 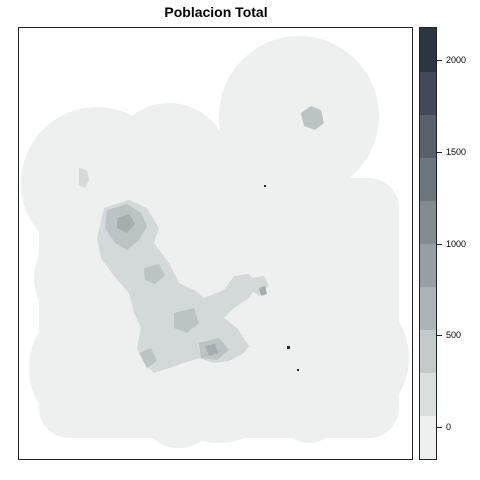 I want to click on isolated-peaks, so click(x=281, y=278).